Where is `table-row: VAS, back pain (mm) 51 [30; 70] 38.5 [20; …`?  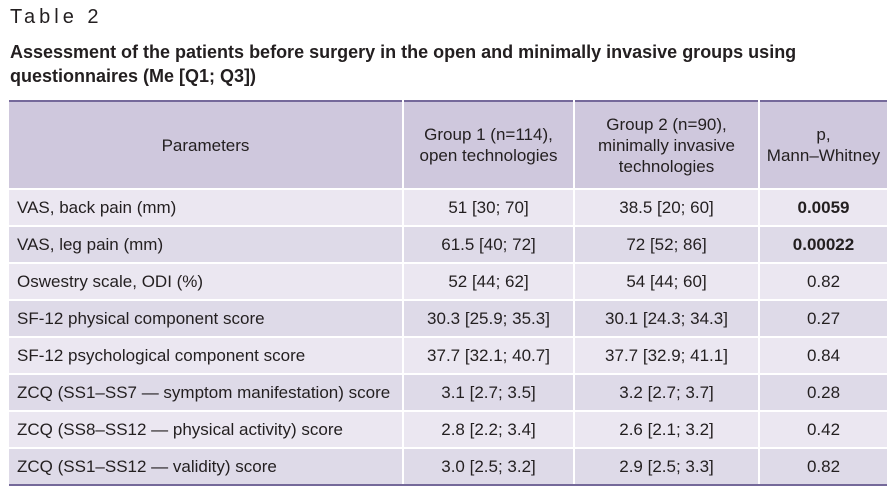 table-row: VAS, back pain (mm) 51 [30; 70] 38.5 [20; … is located at coordinates (448, 207).